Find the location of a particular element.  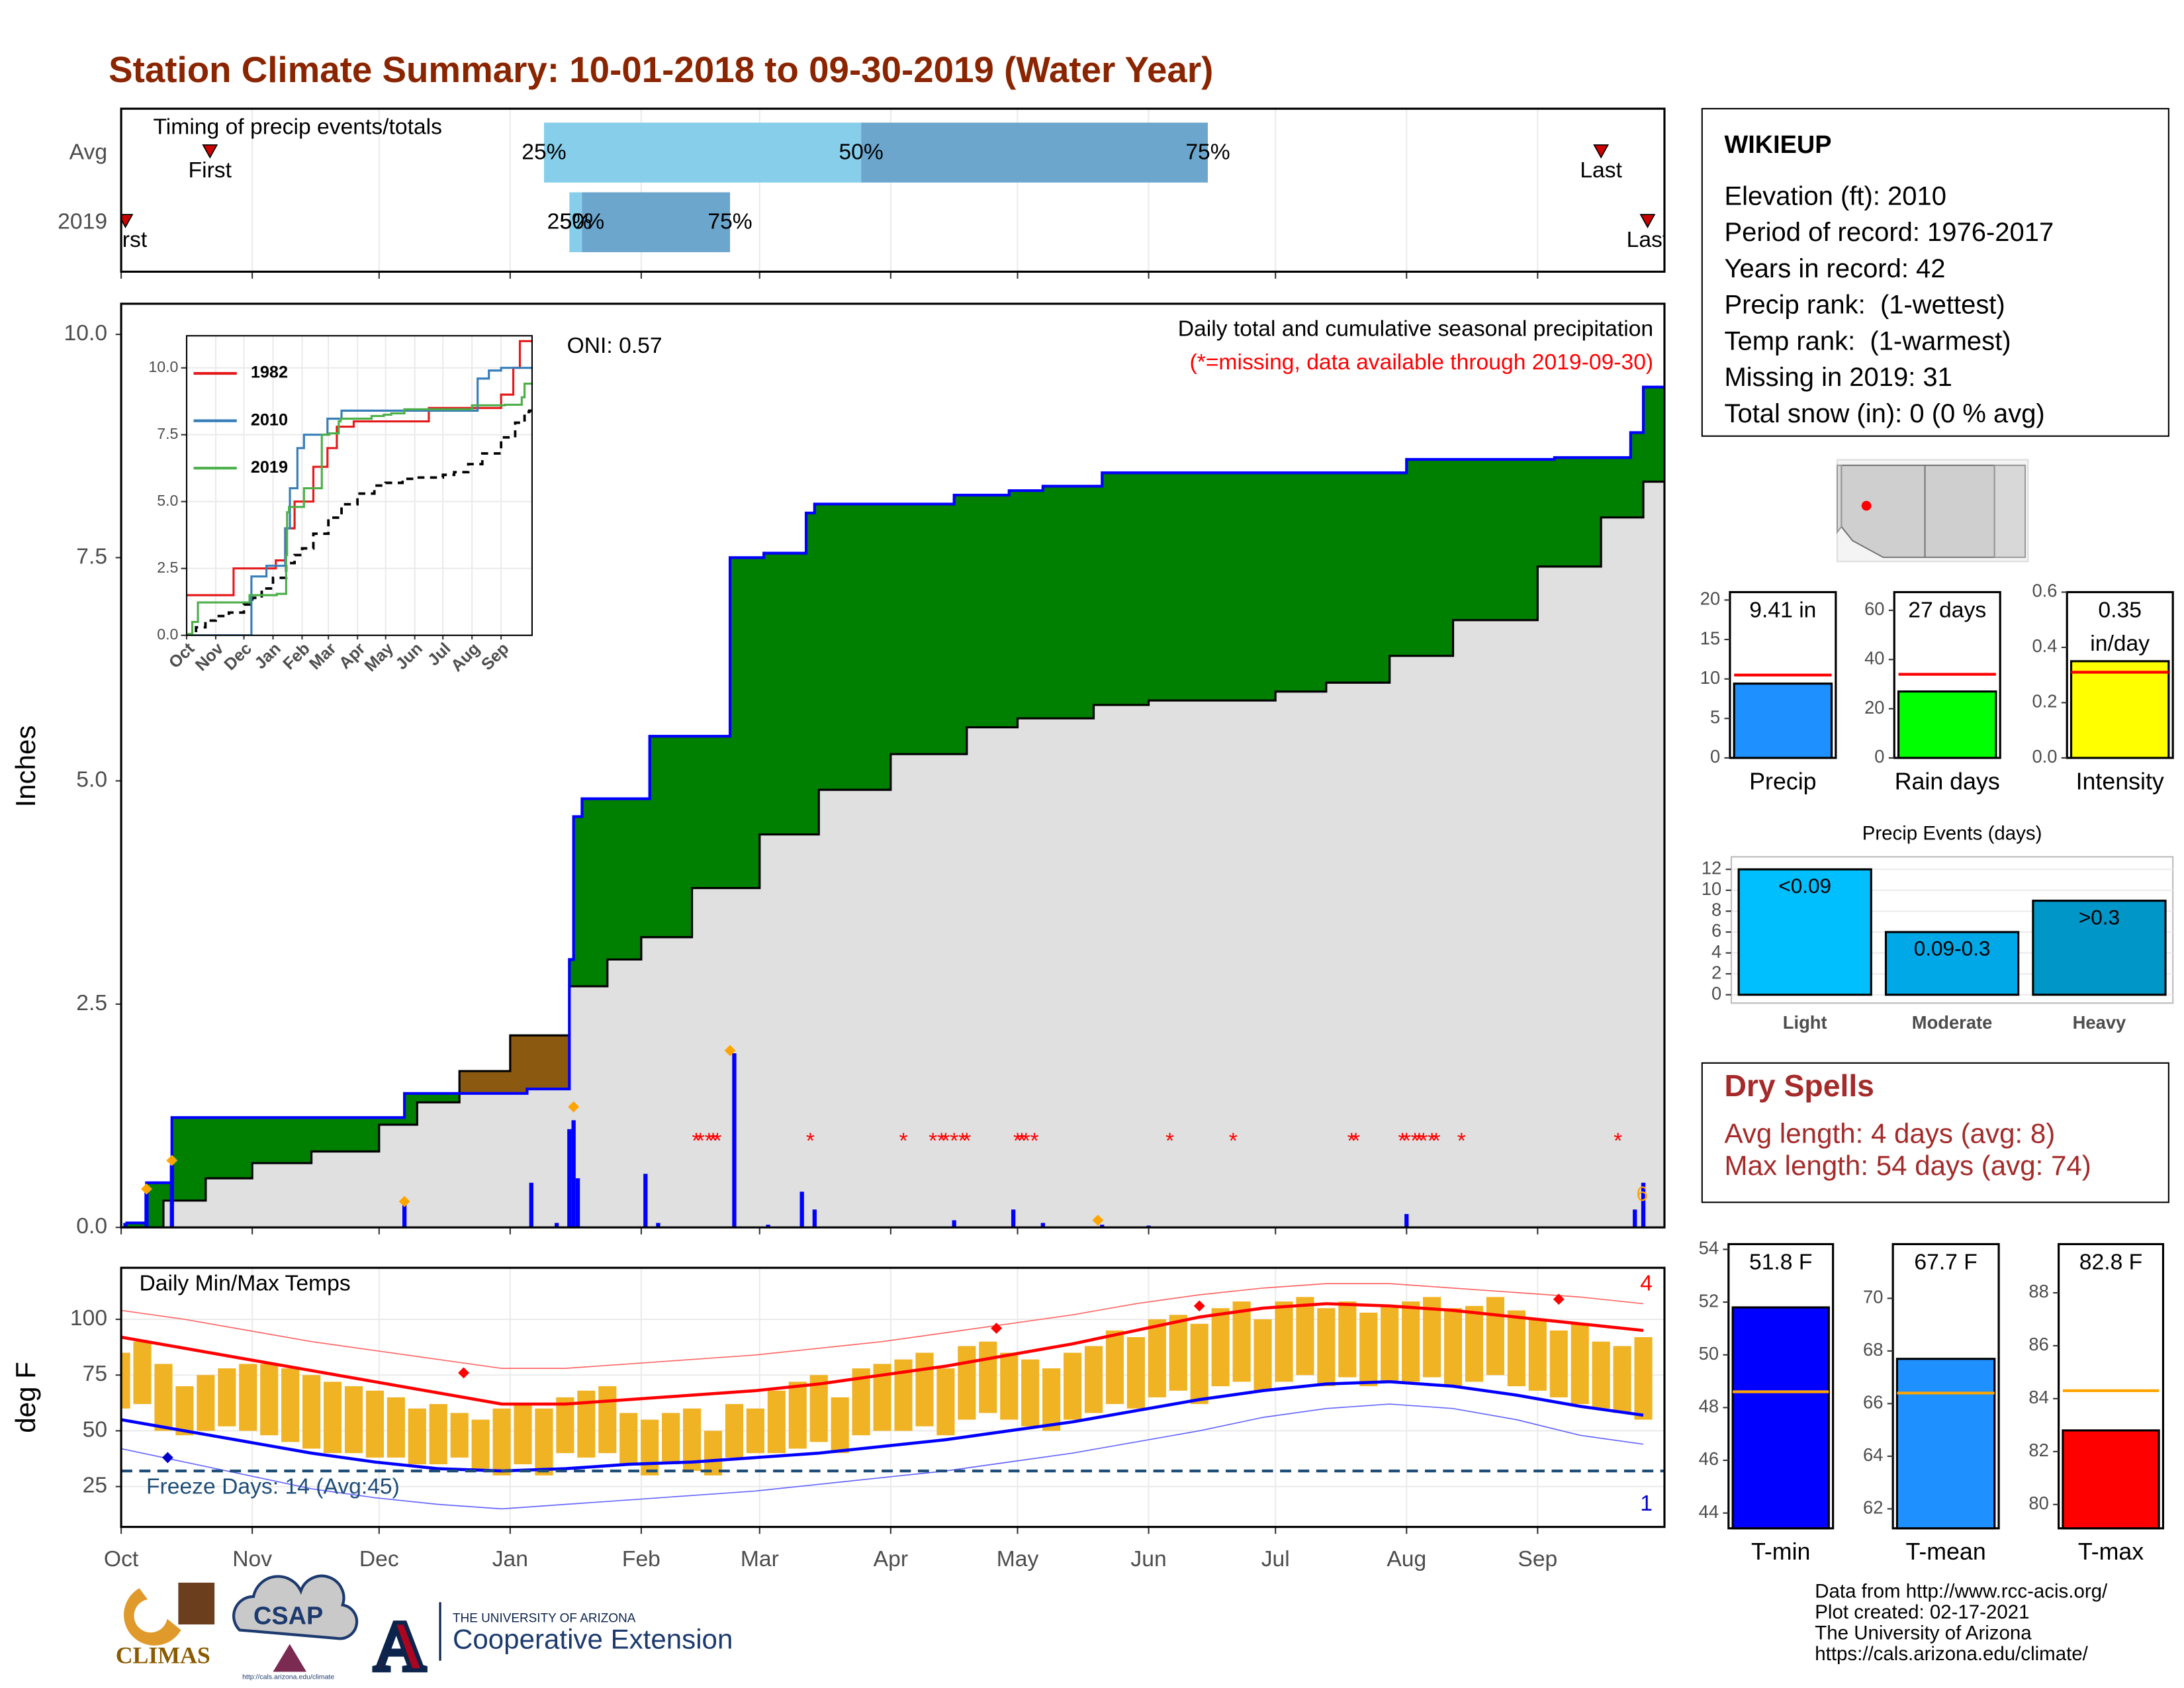

value-label-box: 82.8 F is located at coordinates (2111, 1262).